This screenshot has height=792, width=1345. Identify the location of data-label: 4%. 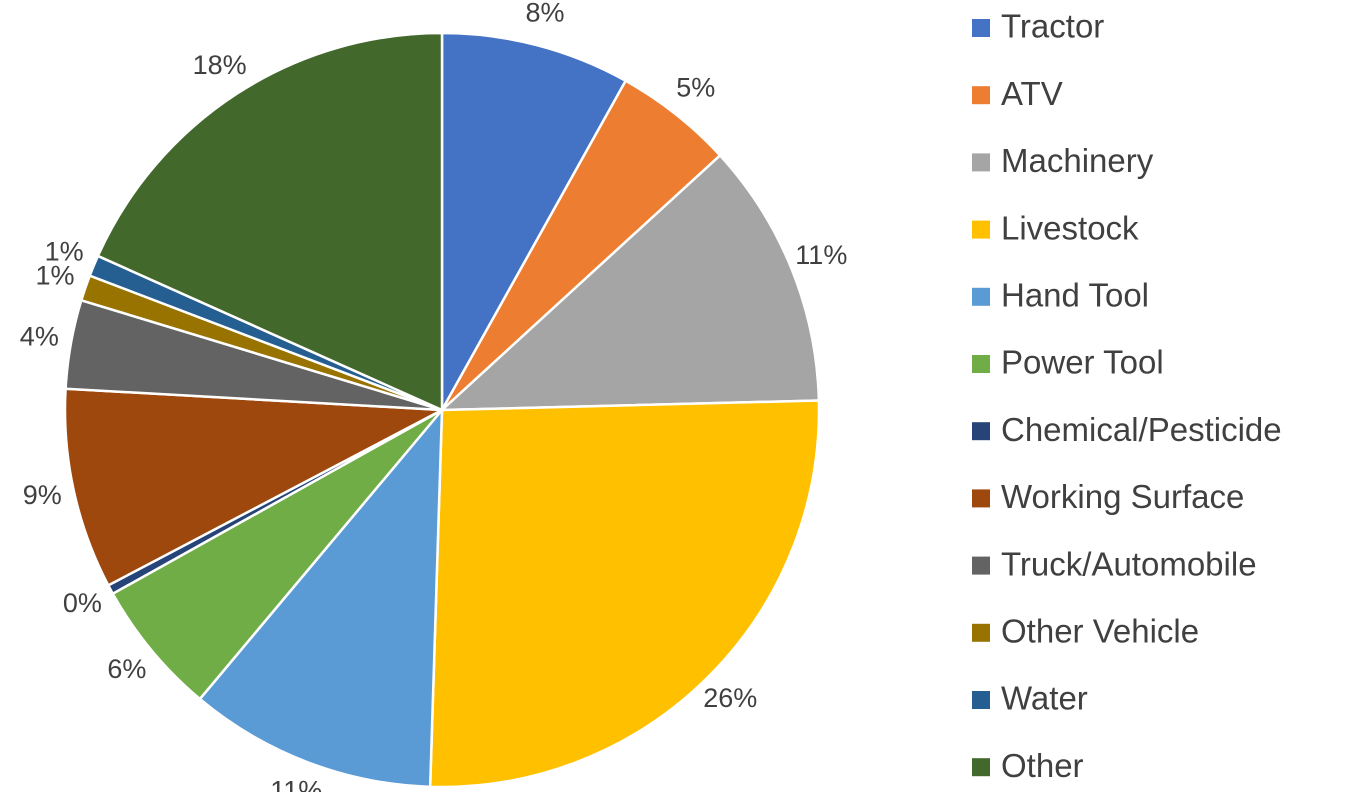
(39, 337).